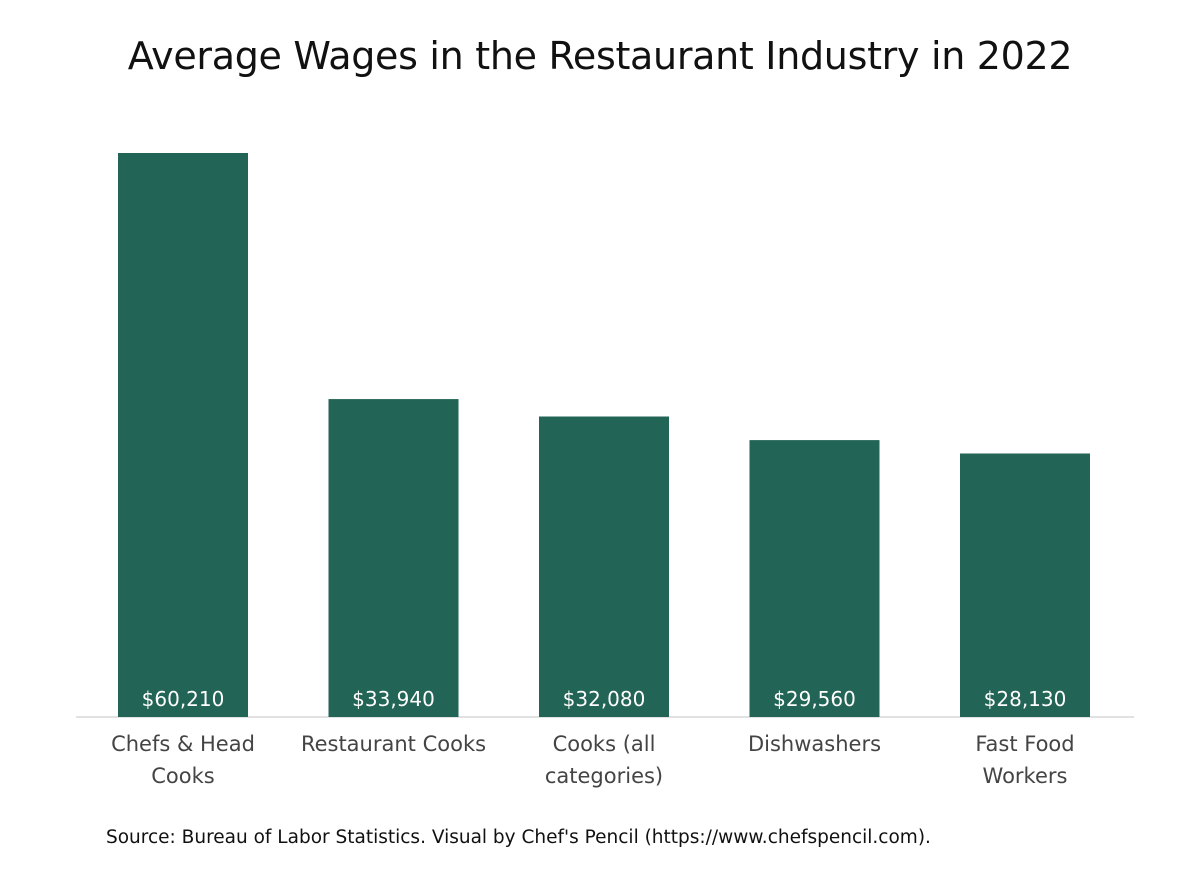 The height and width of the screenshot is (888, 1200). I want to click on category-label-line: Chefs & Head, so click(183, 744).